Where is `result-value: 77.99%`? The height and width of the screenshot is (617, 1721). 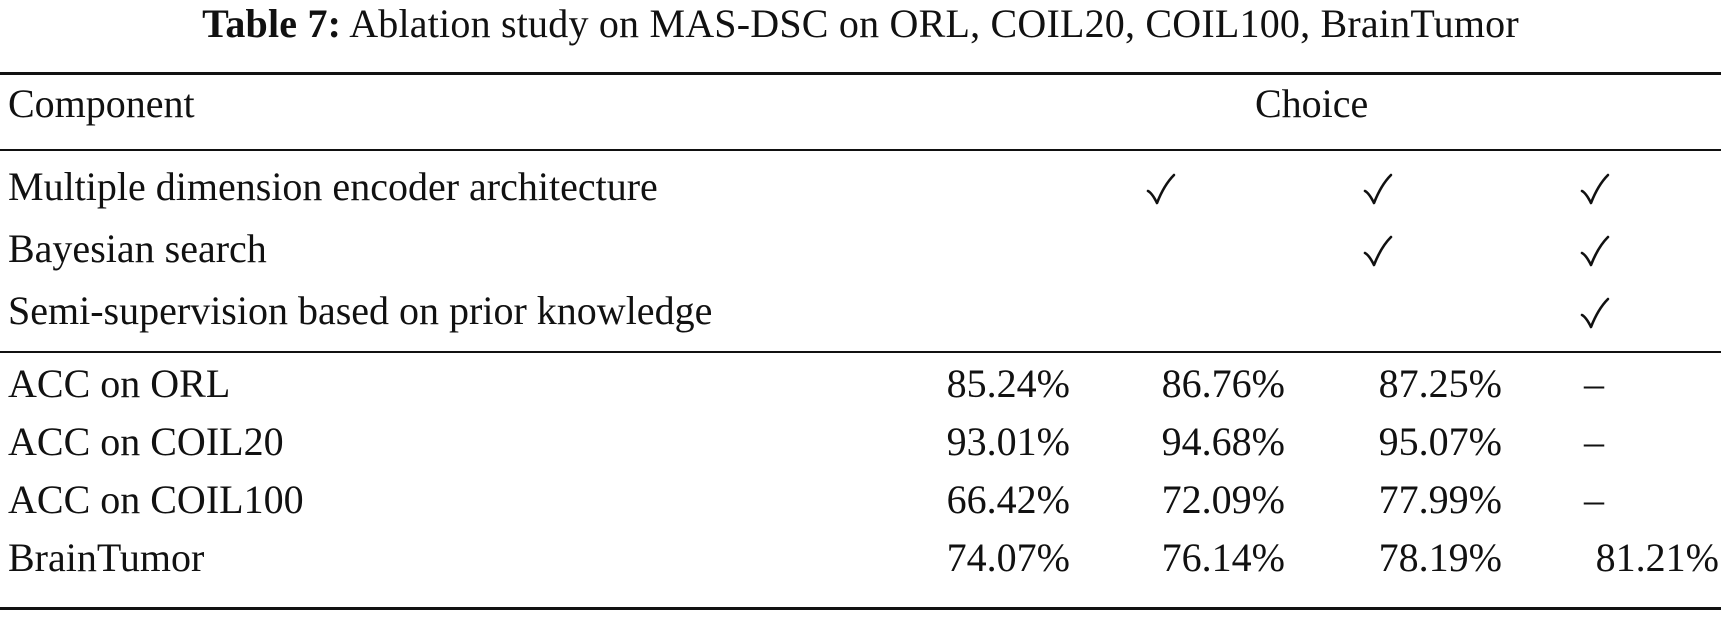 result-value: 77.99% is located at coordinates (1440, 499).